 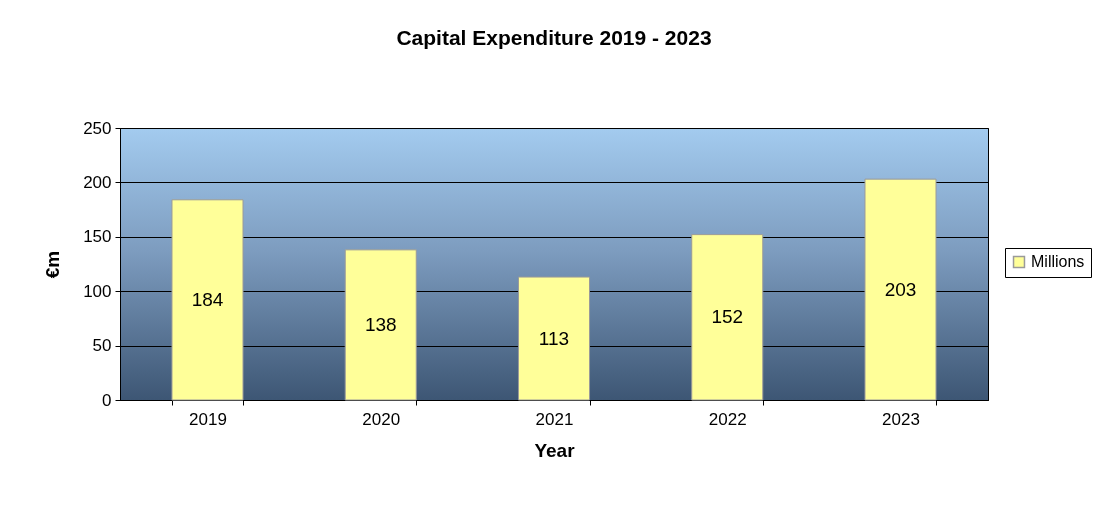 I want to click on chart-title: Capital Expenditure 2019 - 2023, so click(x=554, y=37).